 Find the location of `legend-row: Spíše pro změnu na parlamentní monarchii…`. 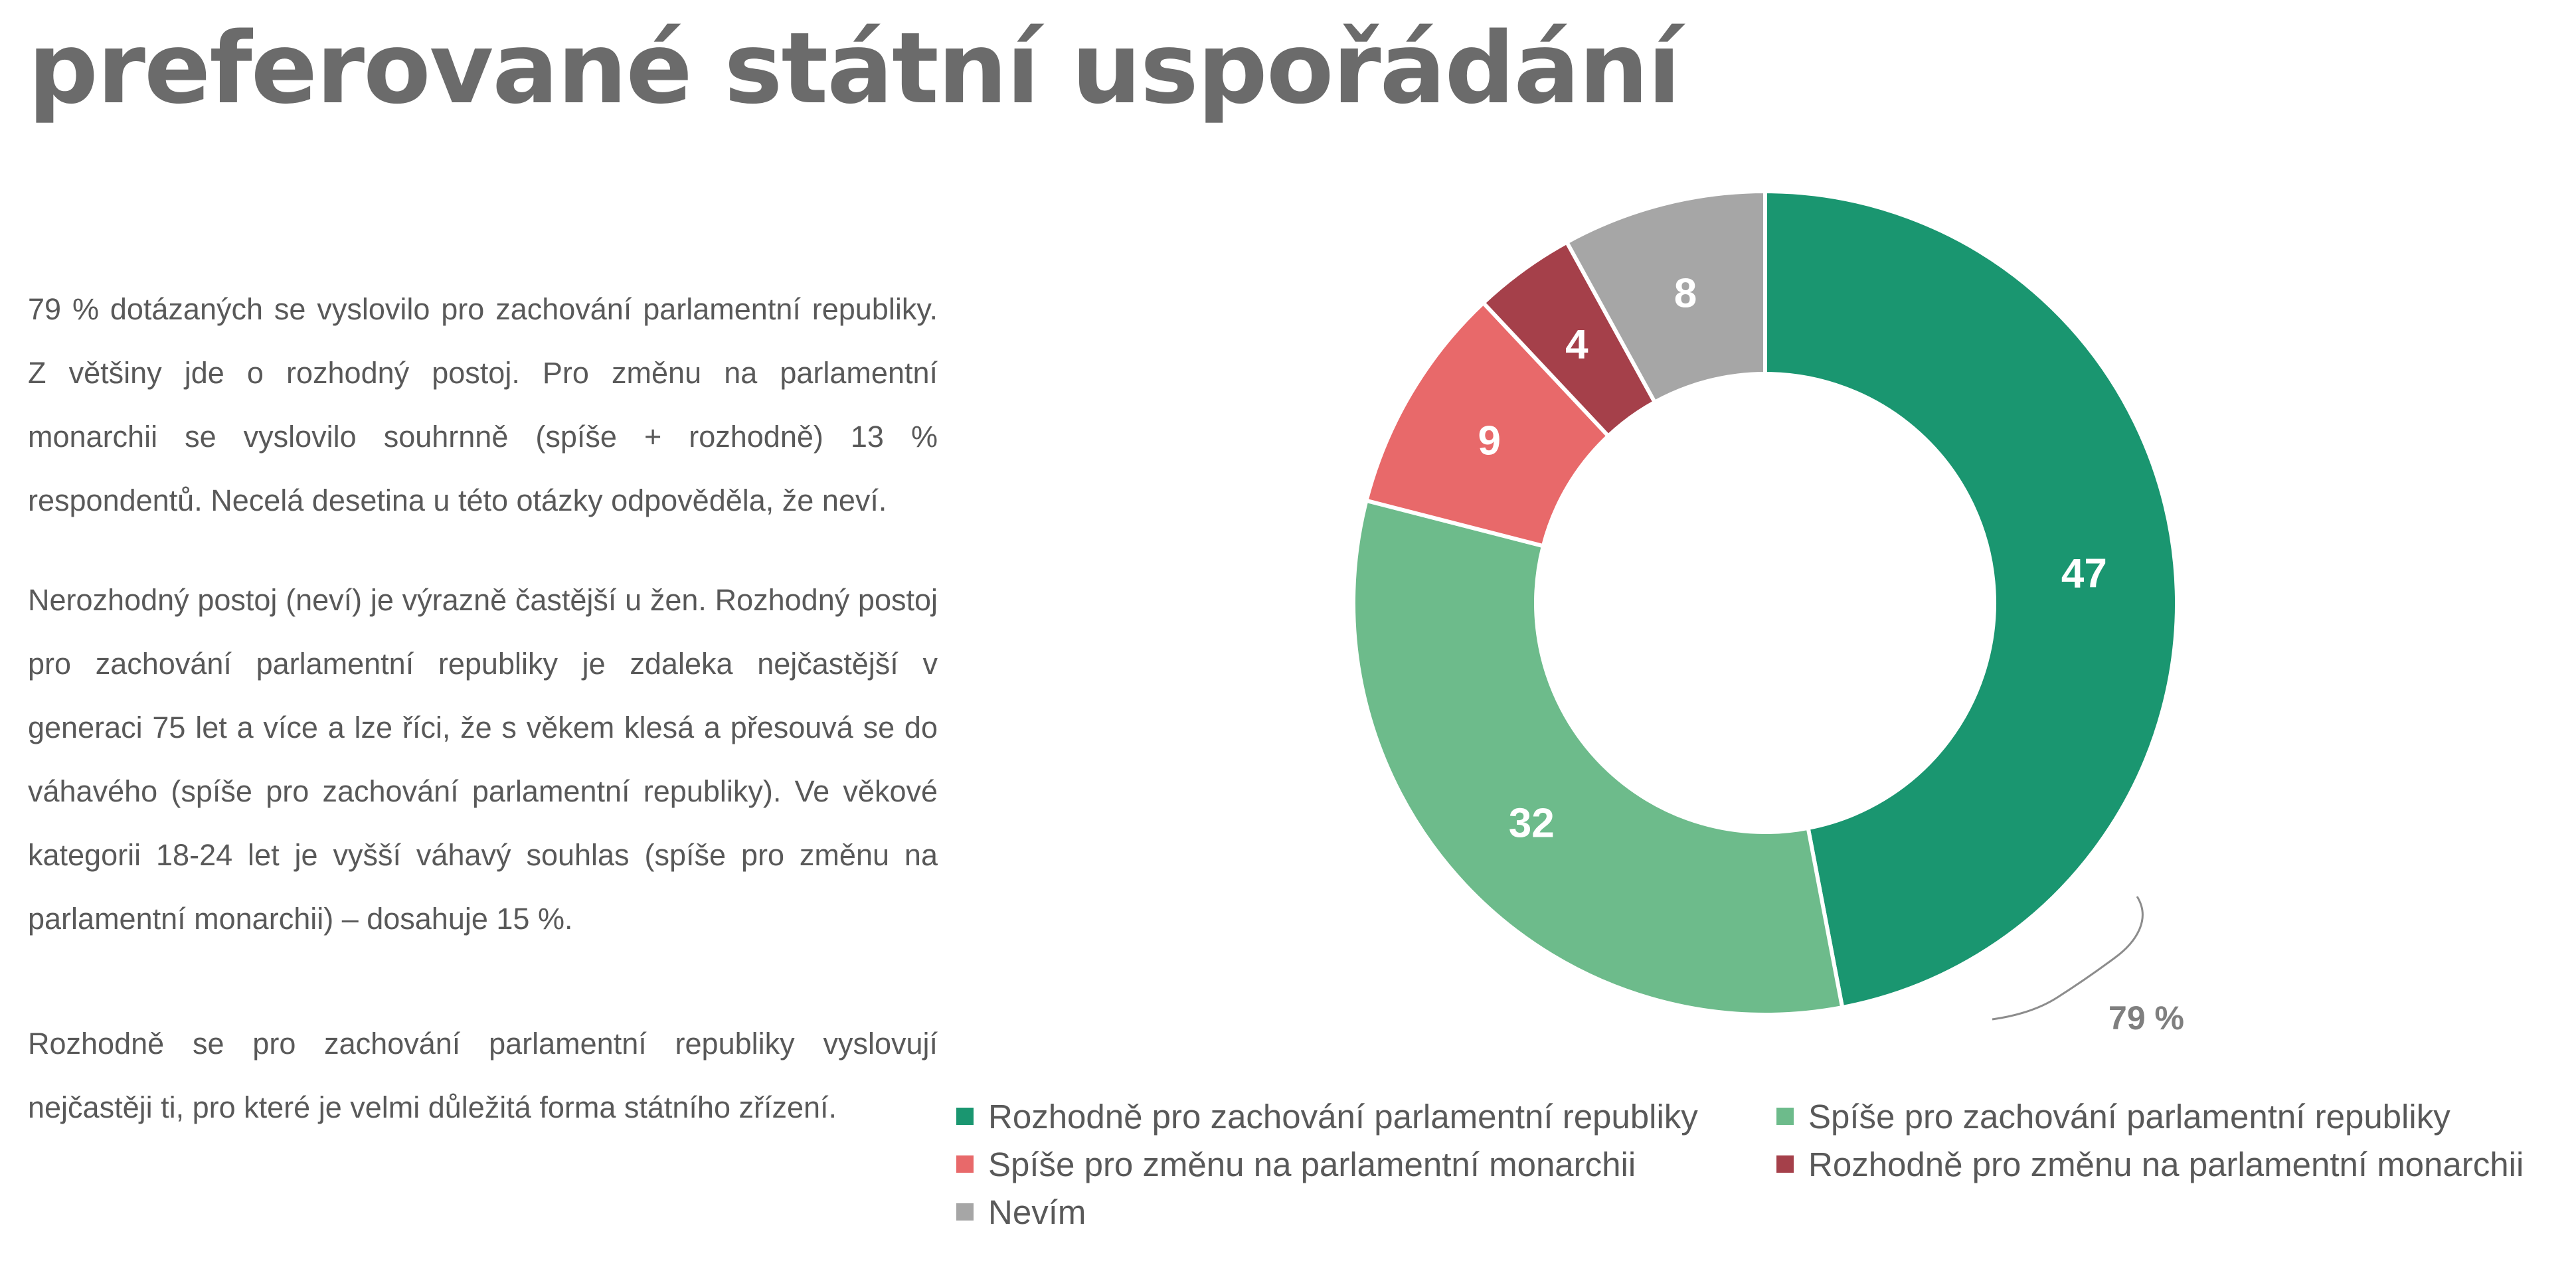

legend-row: Spíše pro změnu na parlamentní monarchii… is located at coordinates (1763, 1164).